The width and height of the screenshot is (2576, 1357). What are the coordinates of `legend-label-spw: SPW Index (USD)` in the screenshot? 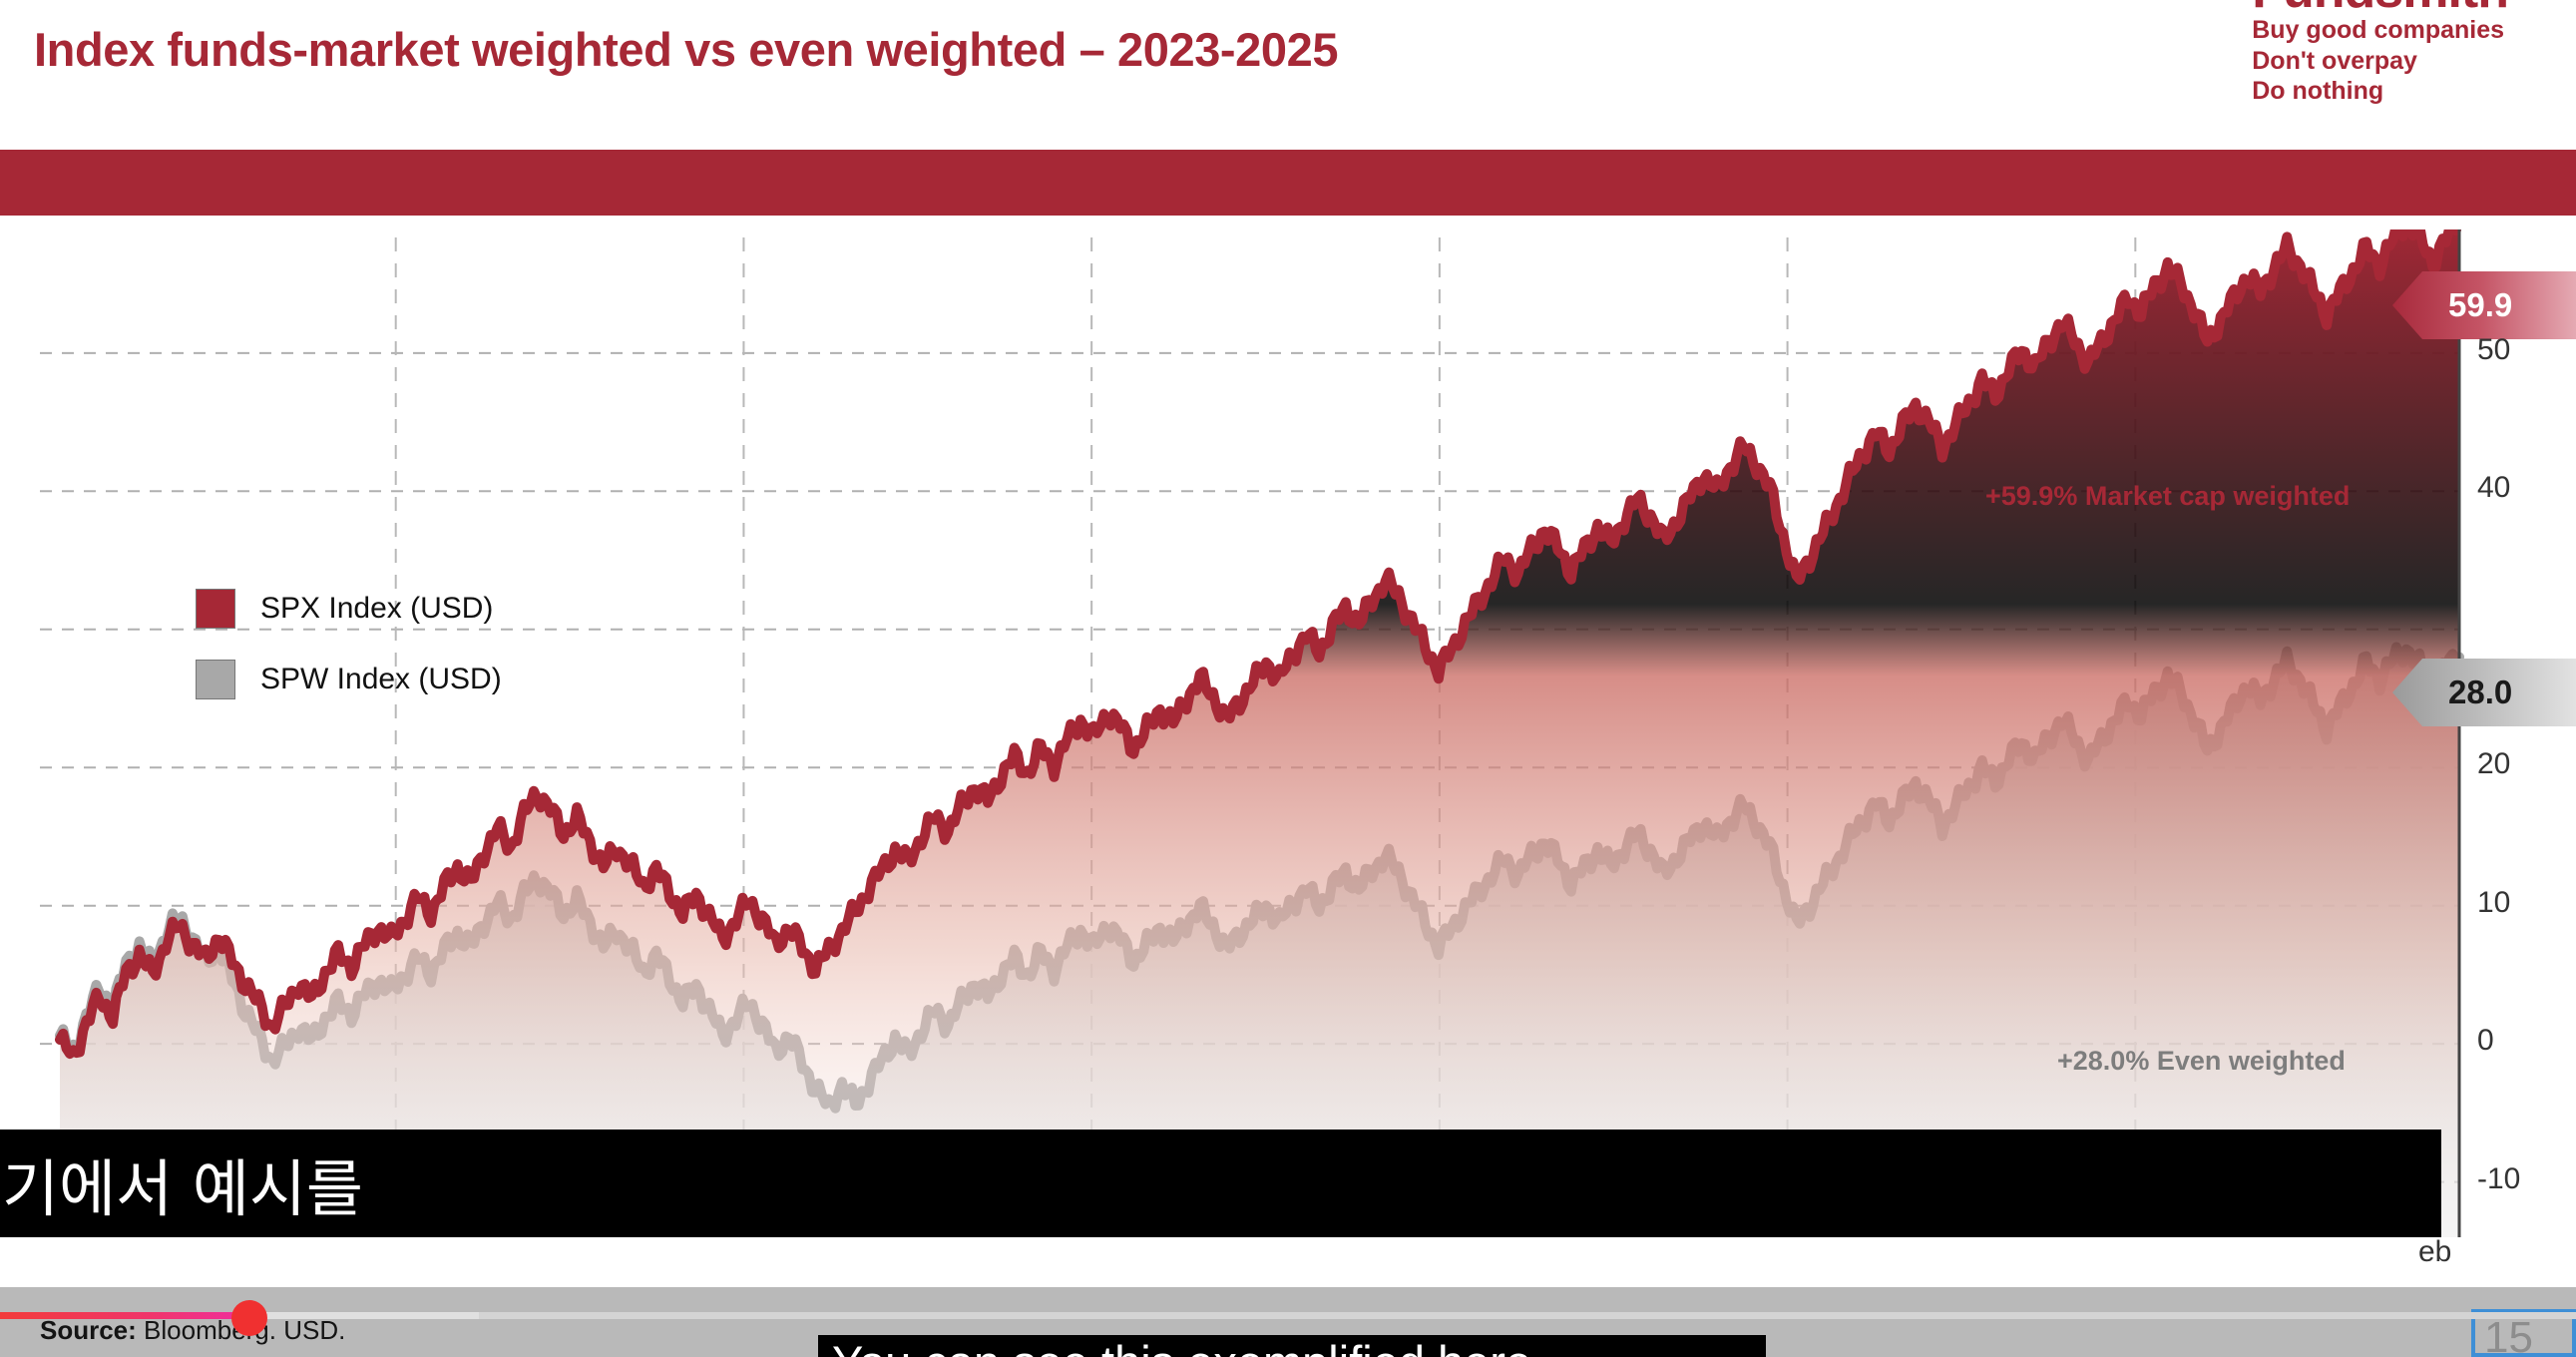 It's located at (381, 679).